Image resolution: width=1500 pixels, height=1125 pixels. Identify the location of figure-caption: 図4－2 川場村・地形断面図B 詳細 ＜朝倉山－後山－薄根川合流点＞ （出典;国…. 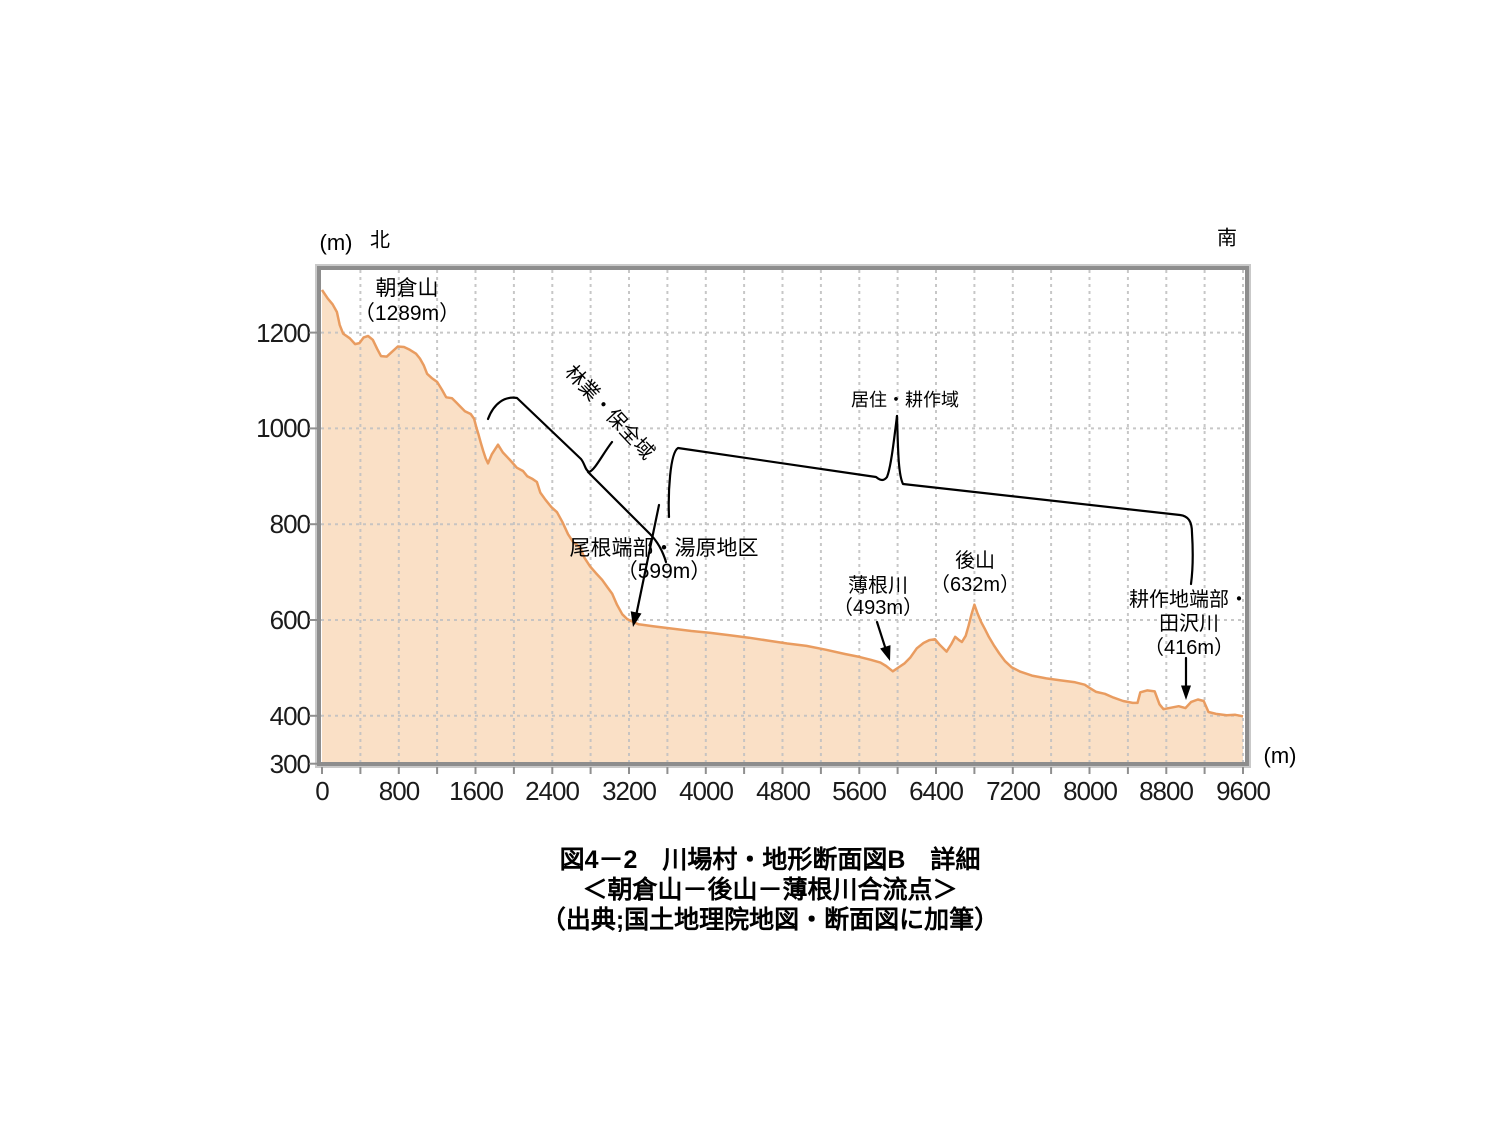
(770, 890).